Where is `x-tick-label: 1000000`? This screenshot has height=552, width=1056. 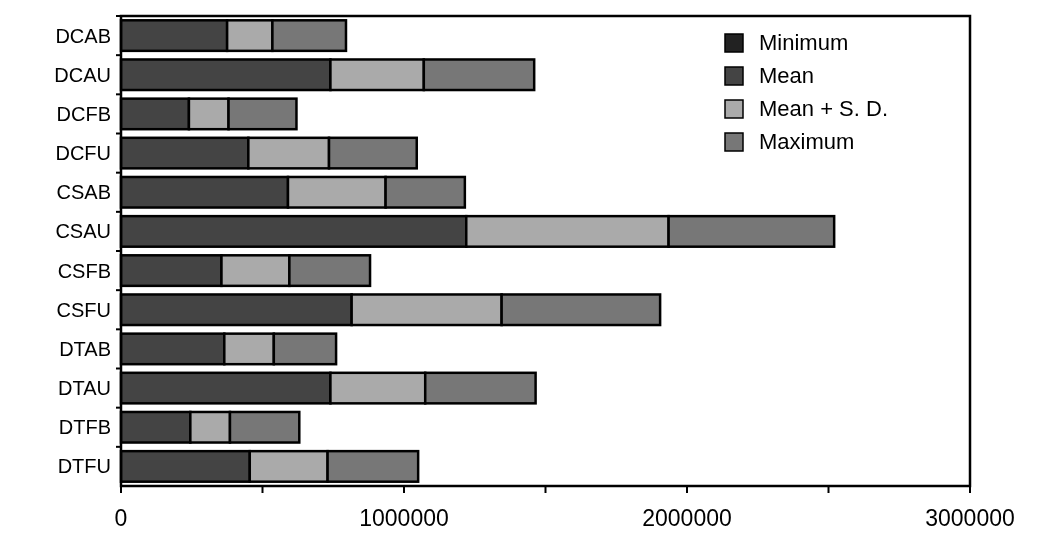
x-tick-label: 1000000 is located at coordinates (404, 518).